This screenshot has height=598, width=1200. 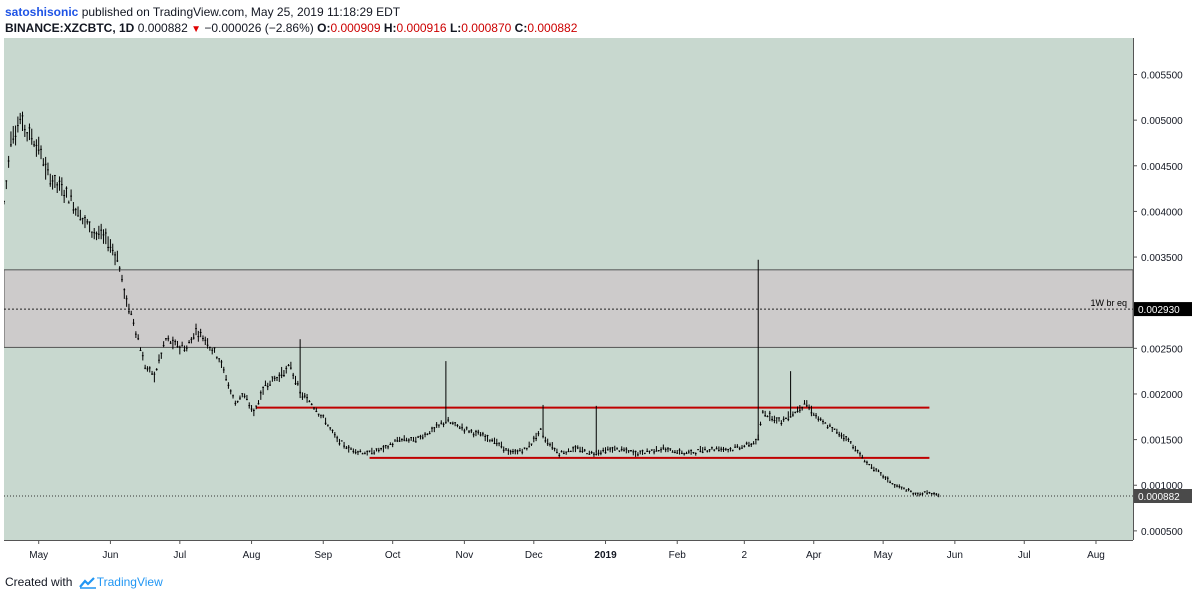 What do you see at coordinates (421, 28) in the screenshot?
I see `high-value: 0.000916` at bounding box center [421, 28].